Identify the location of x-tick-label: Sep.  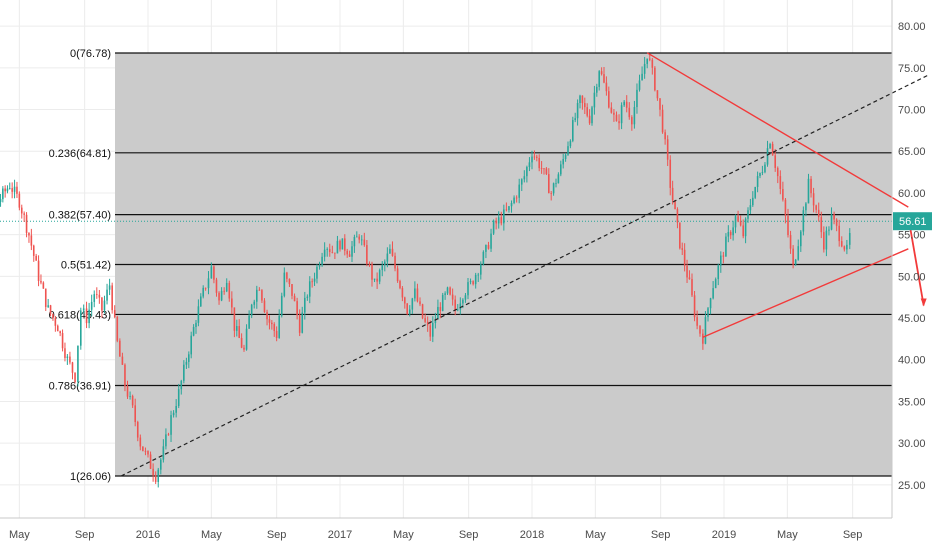
(85, 535).